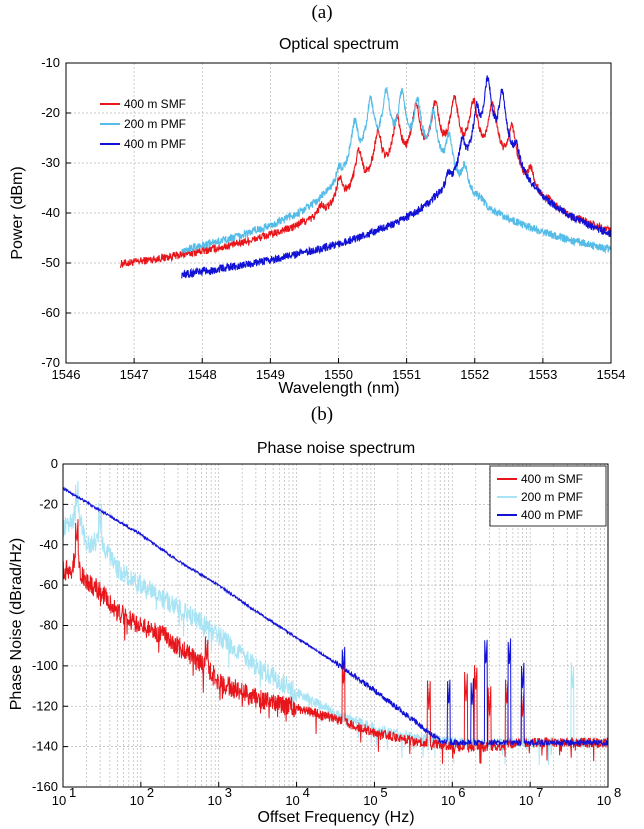 This screenshot has height=829, width=644. What do you see at coordinates (406, 374) in the screenshot?
I see `x-tick-label: 1551` at bounding box center [406, 374].